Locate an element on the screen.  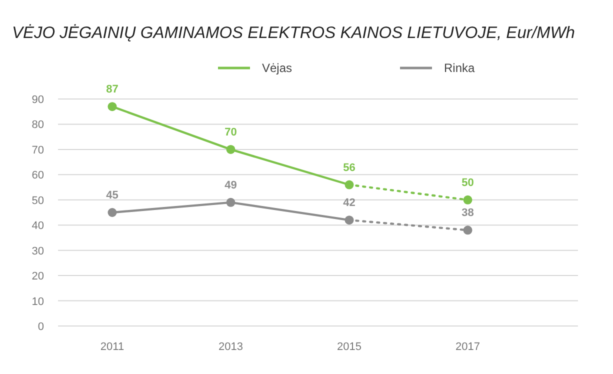
y-tick-label: 0 is located at coordinates (41, 327).